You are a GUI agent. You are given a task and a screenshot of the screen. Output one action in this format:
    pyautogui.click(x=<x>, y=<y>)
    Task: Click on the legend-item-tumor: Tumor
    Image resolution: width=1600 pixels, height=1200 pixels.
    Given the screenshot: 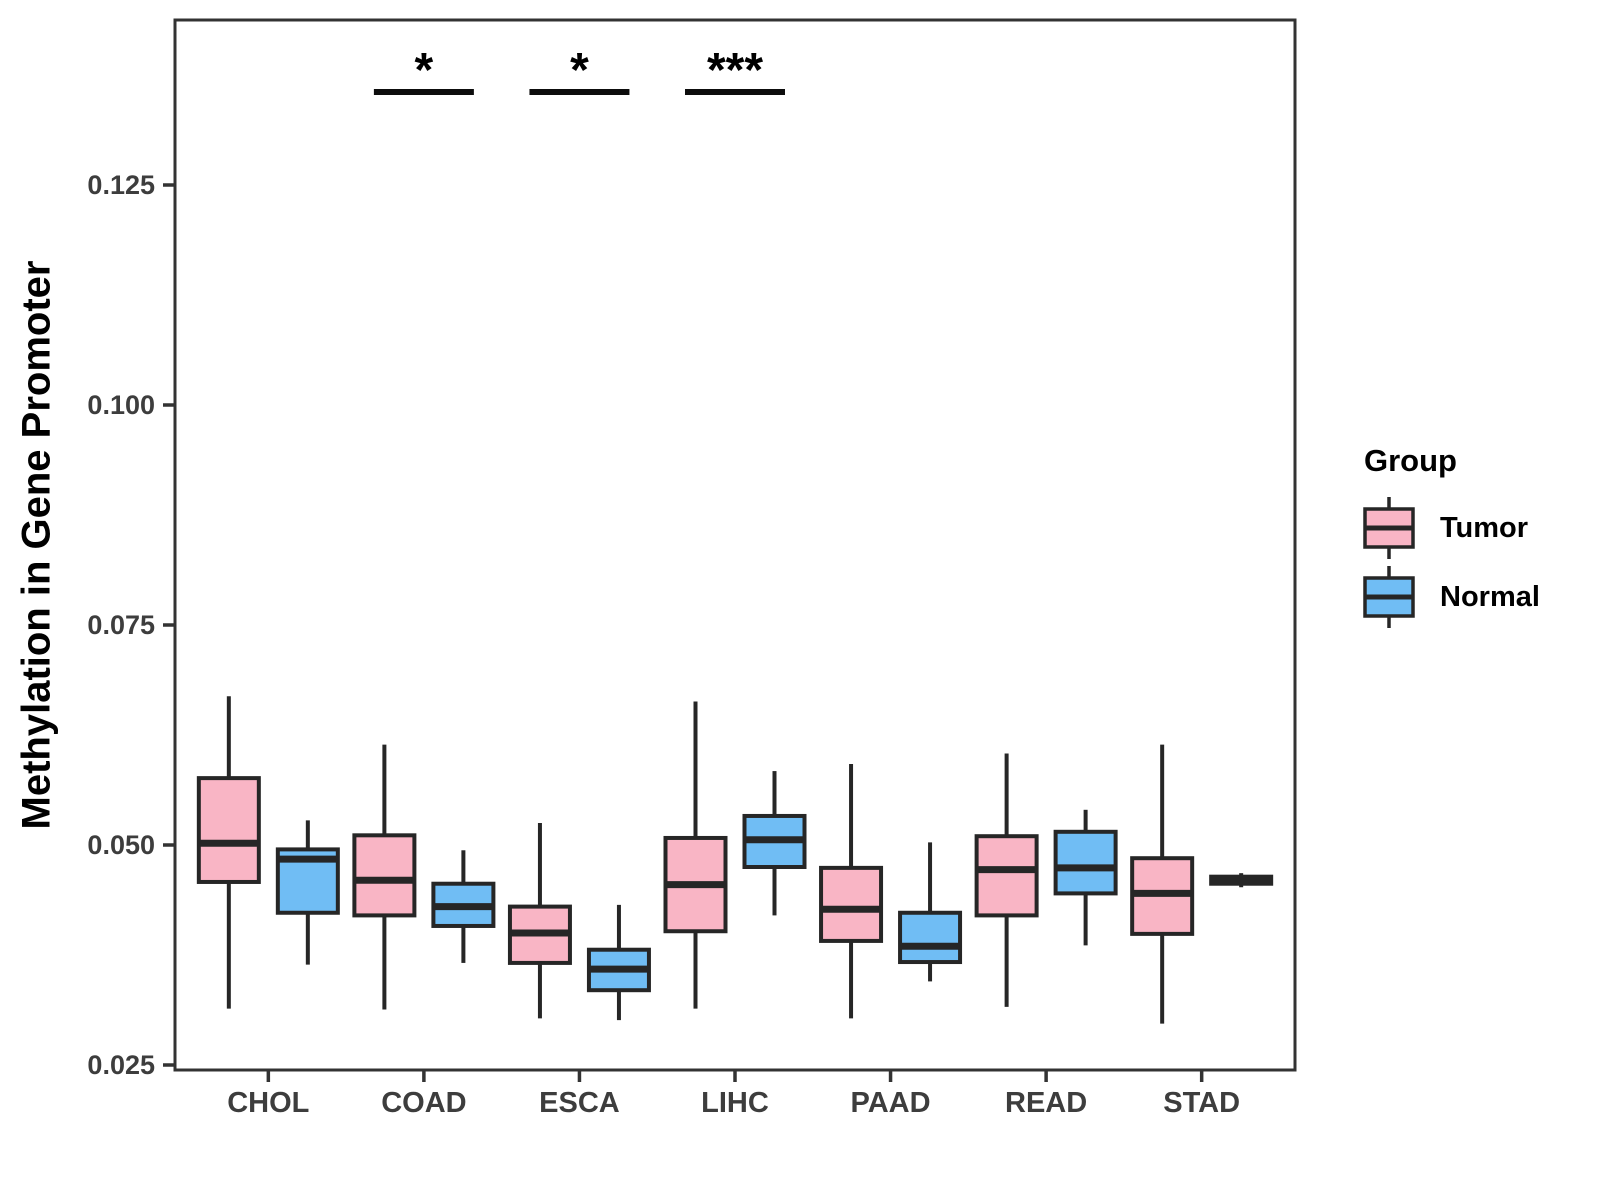 What is the action you would take?
    pyautogui.click(x=1451, y=528)
    